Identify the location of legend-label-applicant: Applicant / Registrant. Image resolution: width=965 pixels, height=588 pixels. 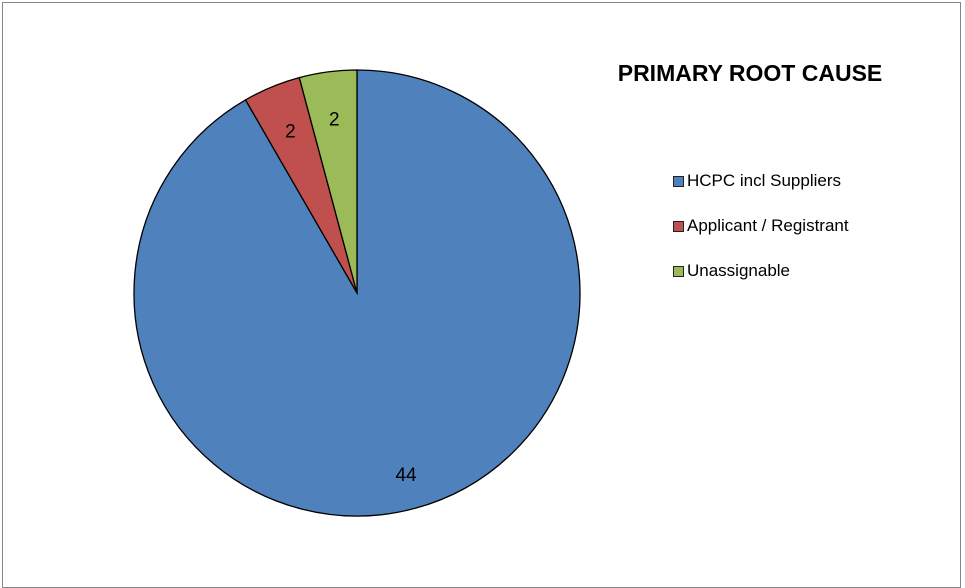
(768, 225).